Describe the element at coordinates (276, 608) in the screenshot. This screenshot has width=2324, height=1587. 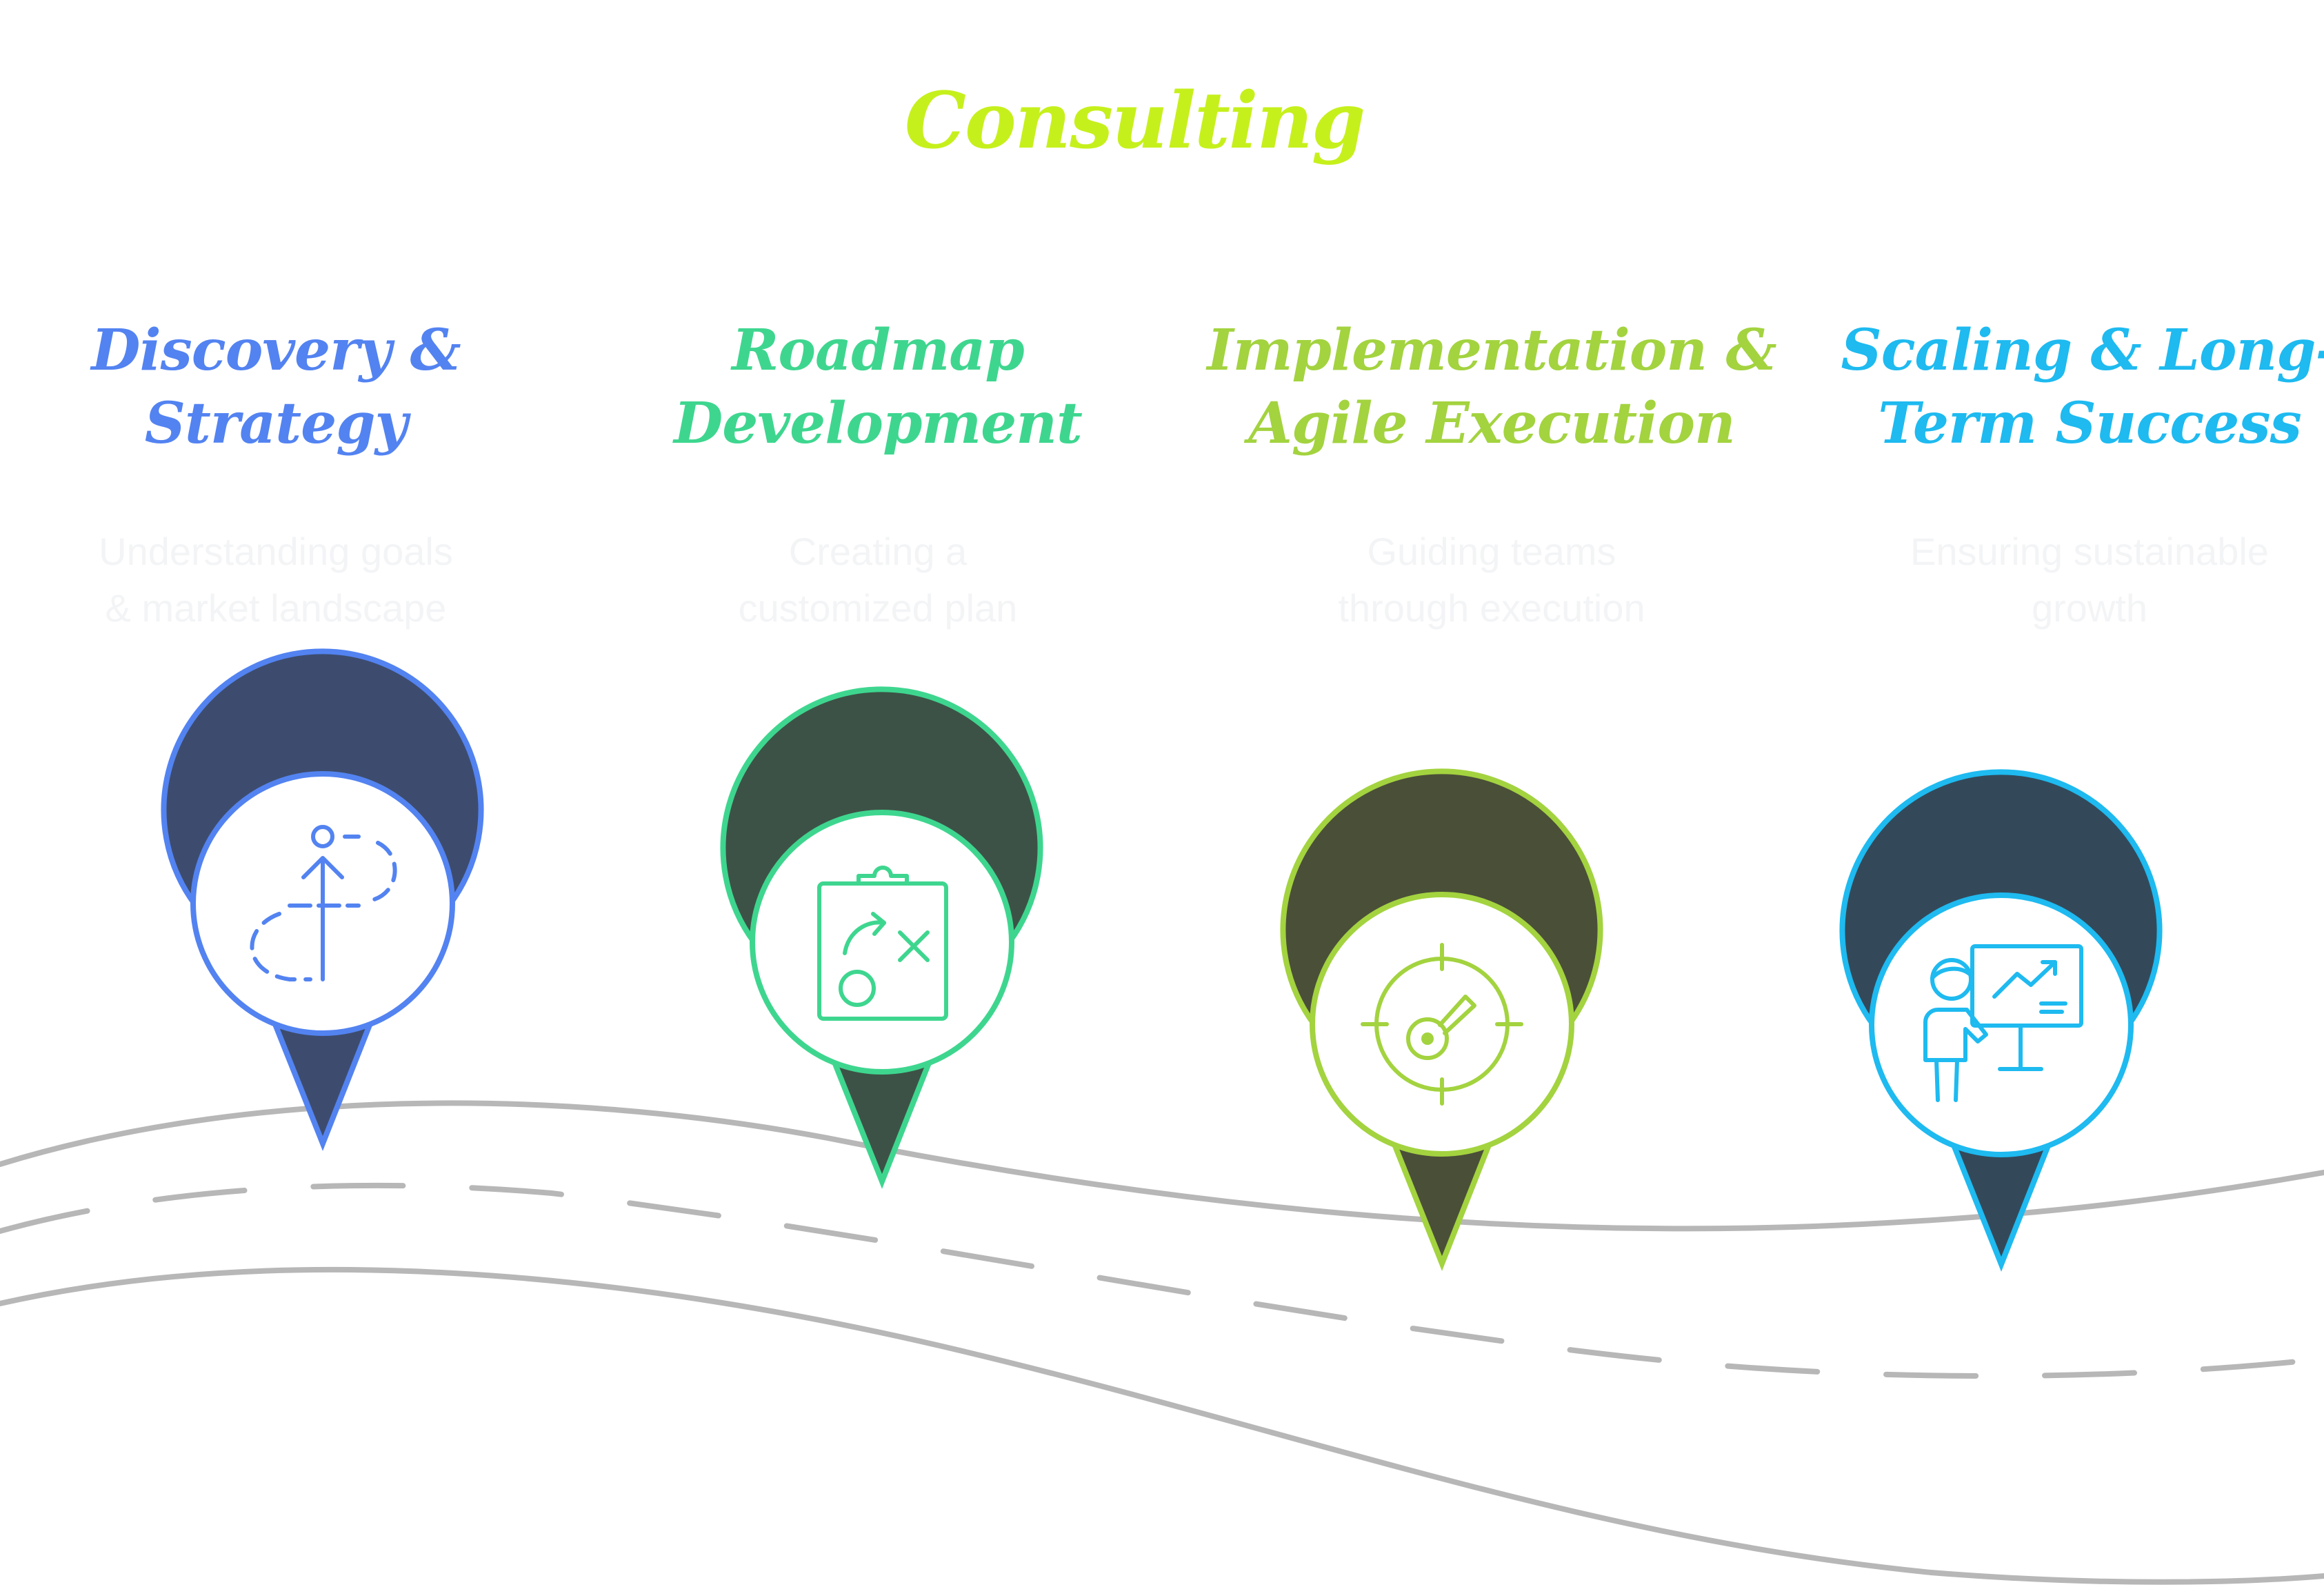
I see `stage-desc-line: & market landscape` at that location.